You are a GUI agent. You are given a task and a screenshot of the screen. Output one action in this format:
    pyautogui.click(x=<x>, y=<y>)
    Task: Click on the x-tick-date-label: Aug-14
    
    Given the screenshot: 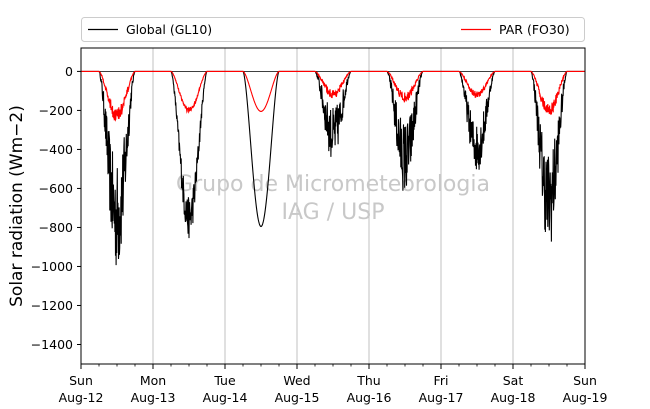 What is the action you would take?
    pyautogui.click(x=225, y=397)
    